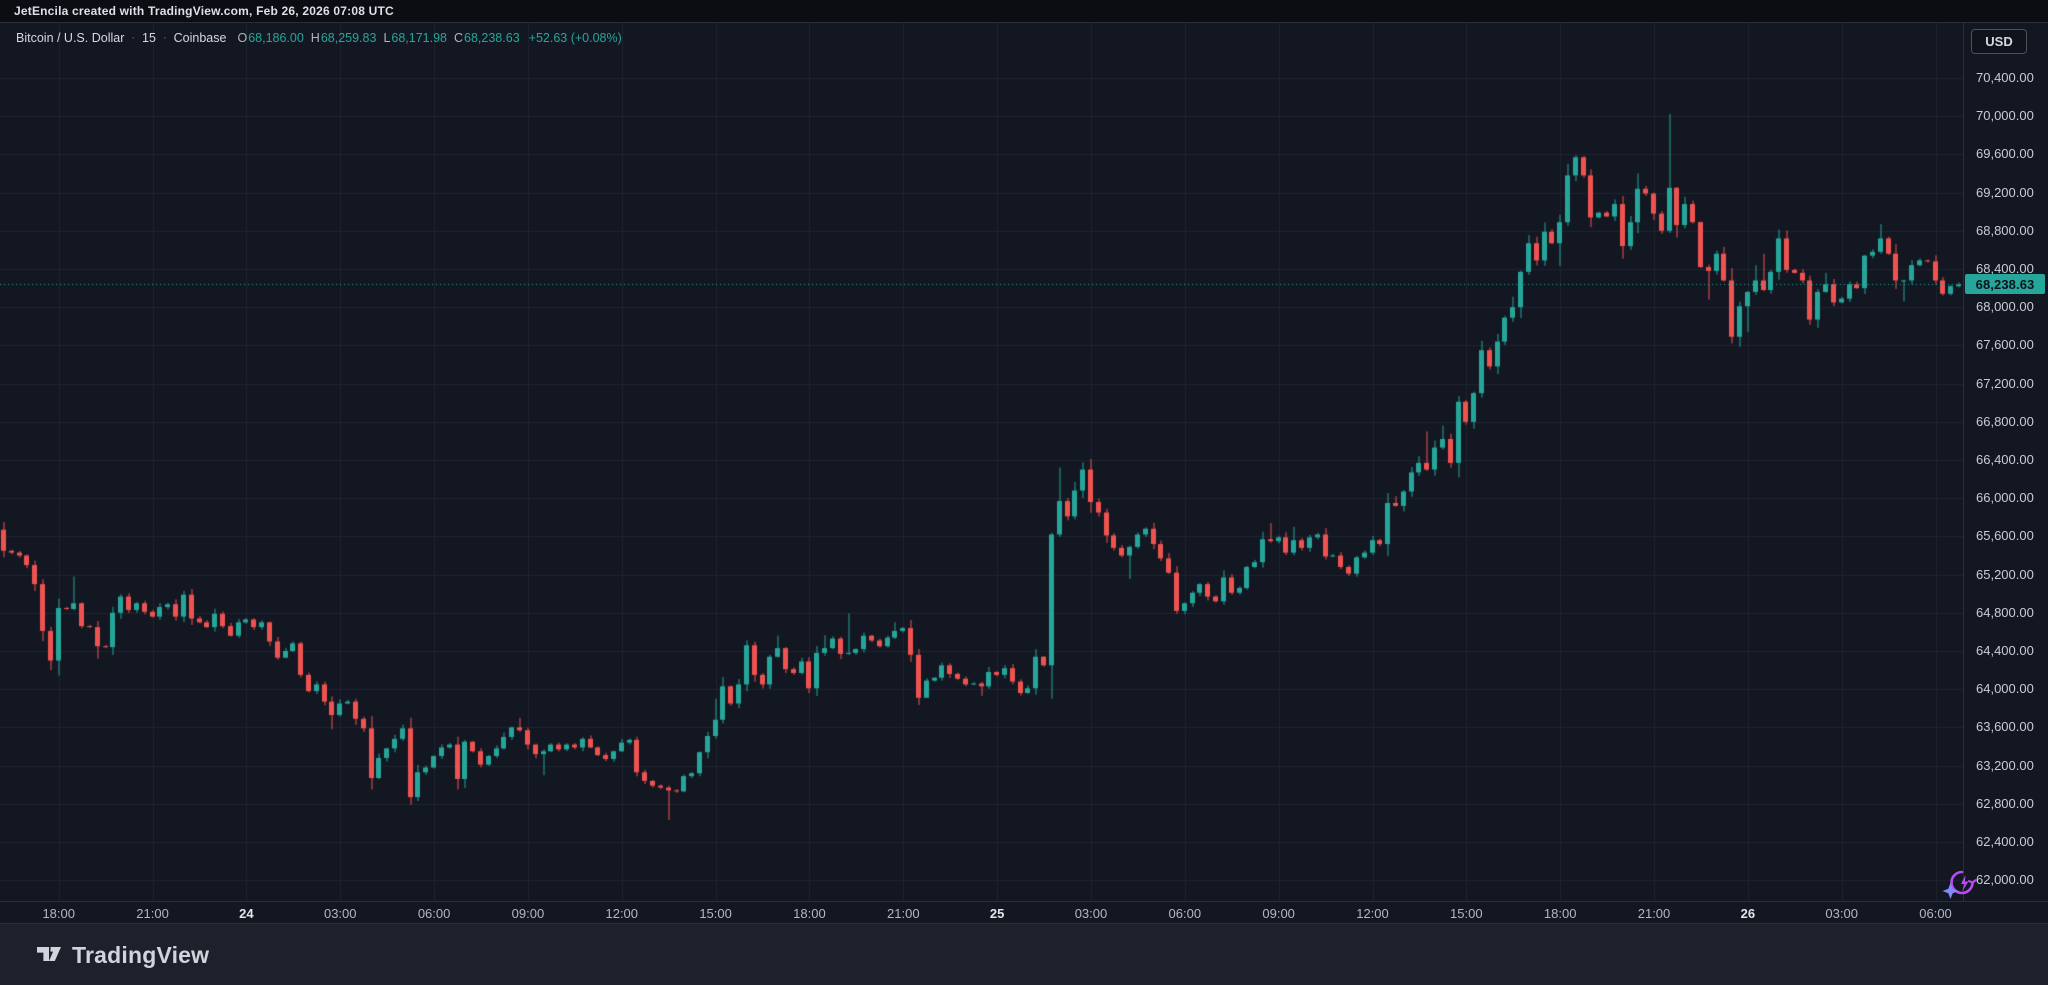  What do you see at coordinates (2005, 650) in the screenshot?
I see `price-axis-label: 64,400.00` at bounding box center [2005, 650].